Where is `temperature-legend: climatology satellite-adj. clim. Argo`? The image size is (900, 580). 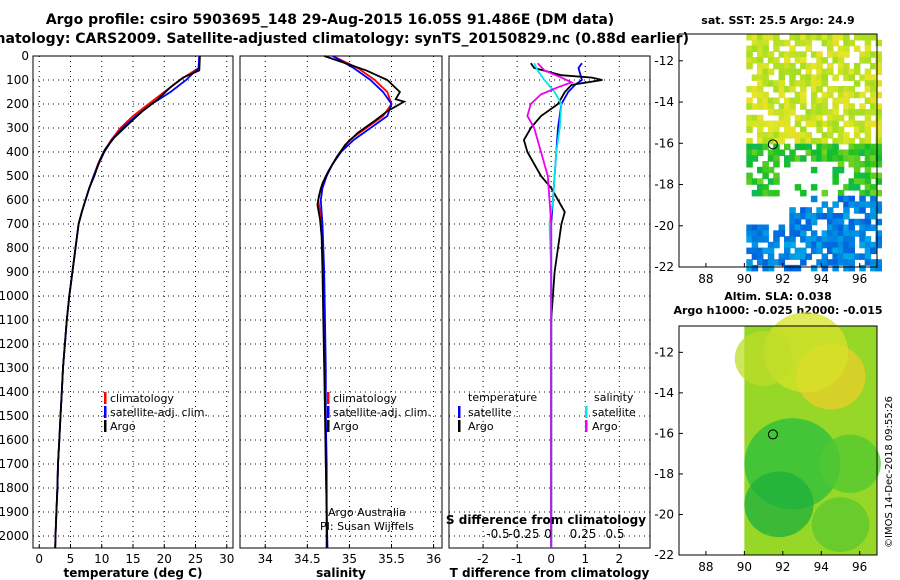 temperature-legend: climatology satellite-adj. clim. Argo is located at coordinates (156, 412).